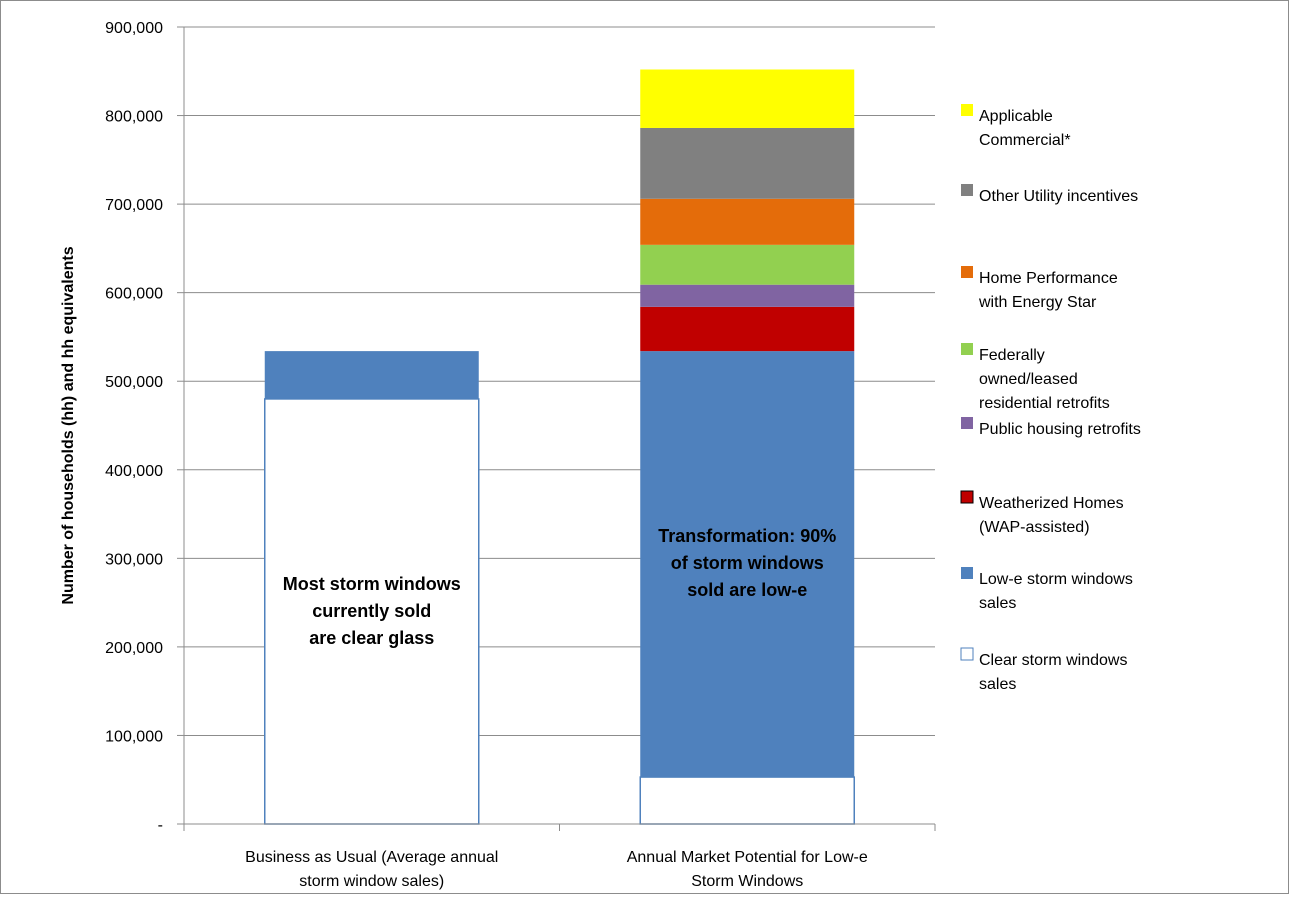 The image size is (1291, 897). What do you see at coordinates (1016, 116) in the screenshot?
I see `legend-label: Applicable` at bounding box center [1016, 116].